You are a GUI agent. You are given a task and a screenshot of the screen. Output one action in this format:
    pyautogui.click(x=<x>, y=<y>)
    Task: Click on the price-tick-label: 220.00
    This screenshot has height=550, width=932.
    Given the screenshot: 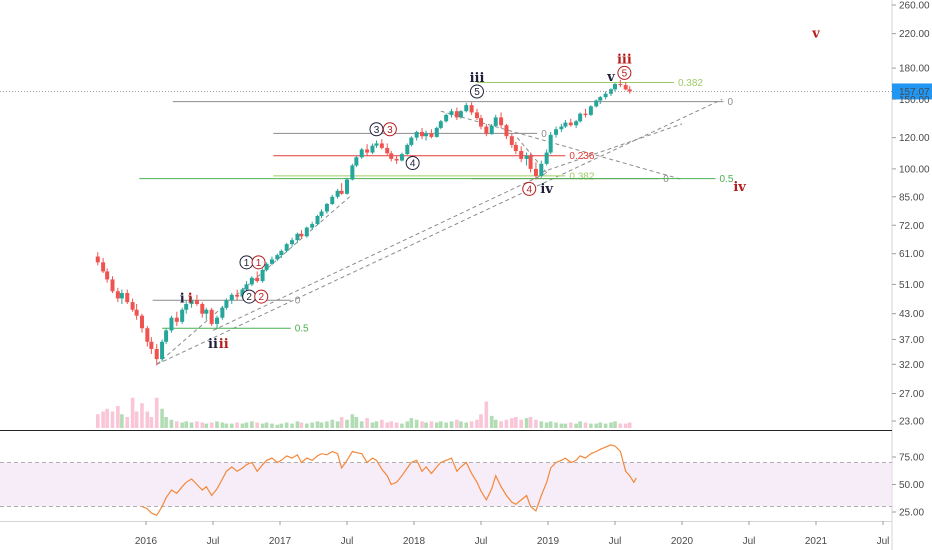 What is the action you would take?
    pyautogui.click(x=914, y=34)
    